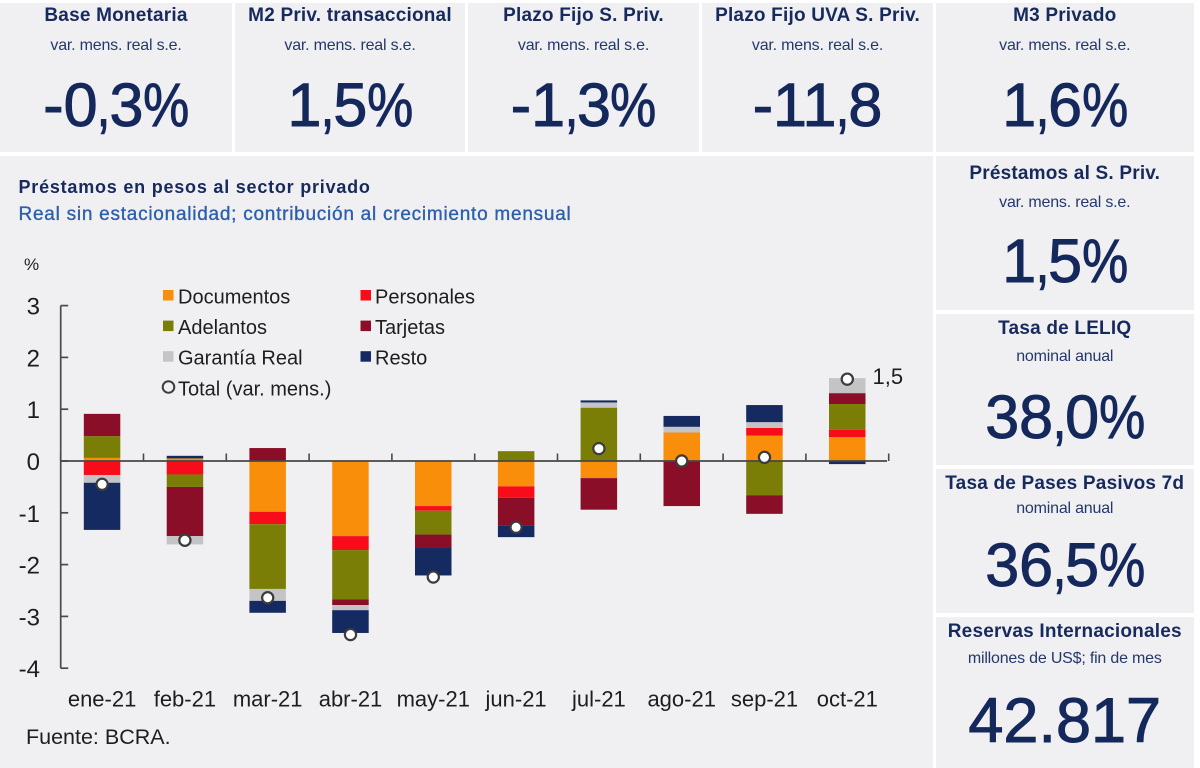  What do you see at coordinates (240, 359) in the screenshot?
I see `svg-text: Garantía Real` at bounding box center [240, 359].